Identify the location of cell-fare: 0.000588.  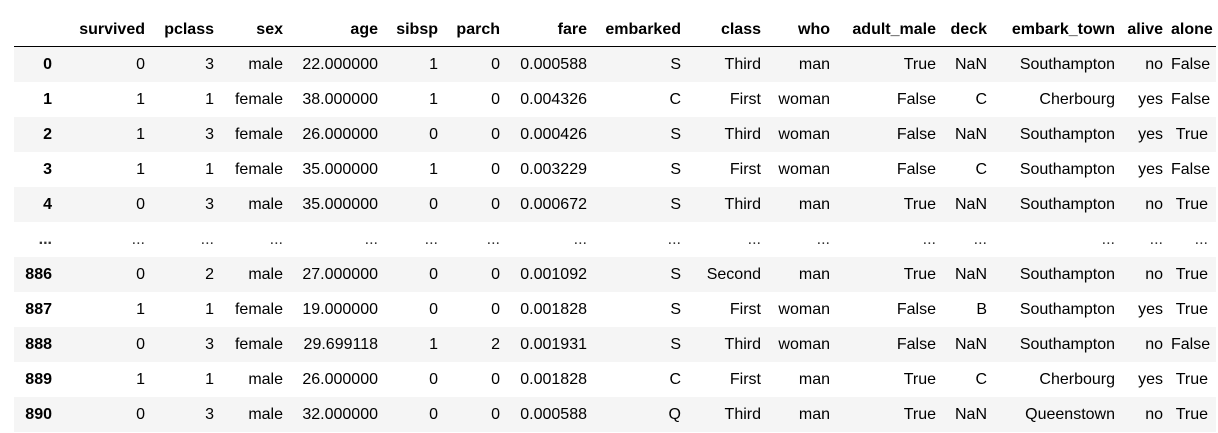
(553, 414).